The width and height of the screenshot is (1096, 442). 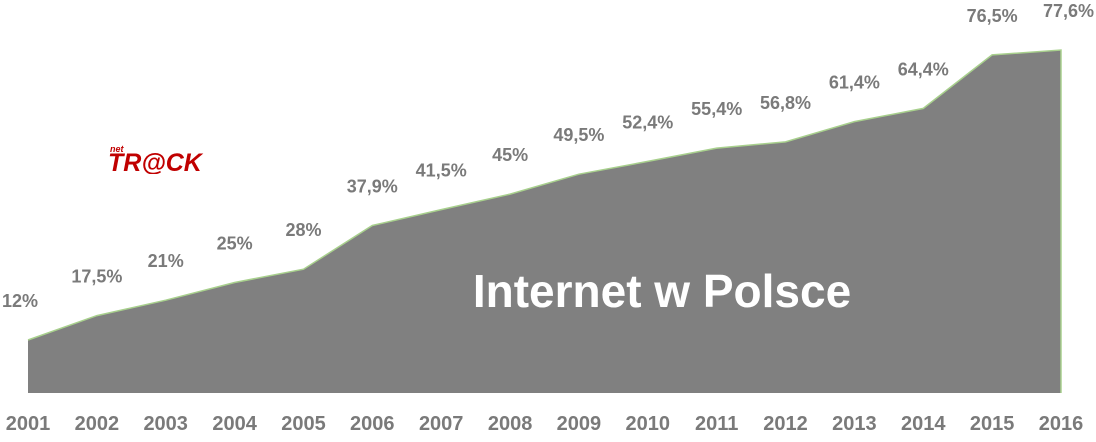 What do you see at coordinates (510, 424) in the screenshot?
I see `x-tick-2008: 2008` at bounding box center [510, 424].